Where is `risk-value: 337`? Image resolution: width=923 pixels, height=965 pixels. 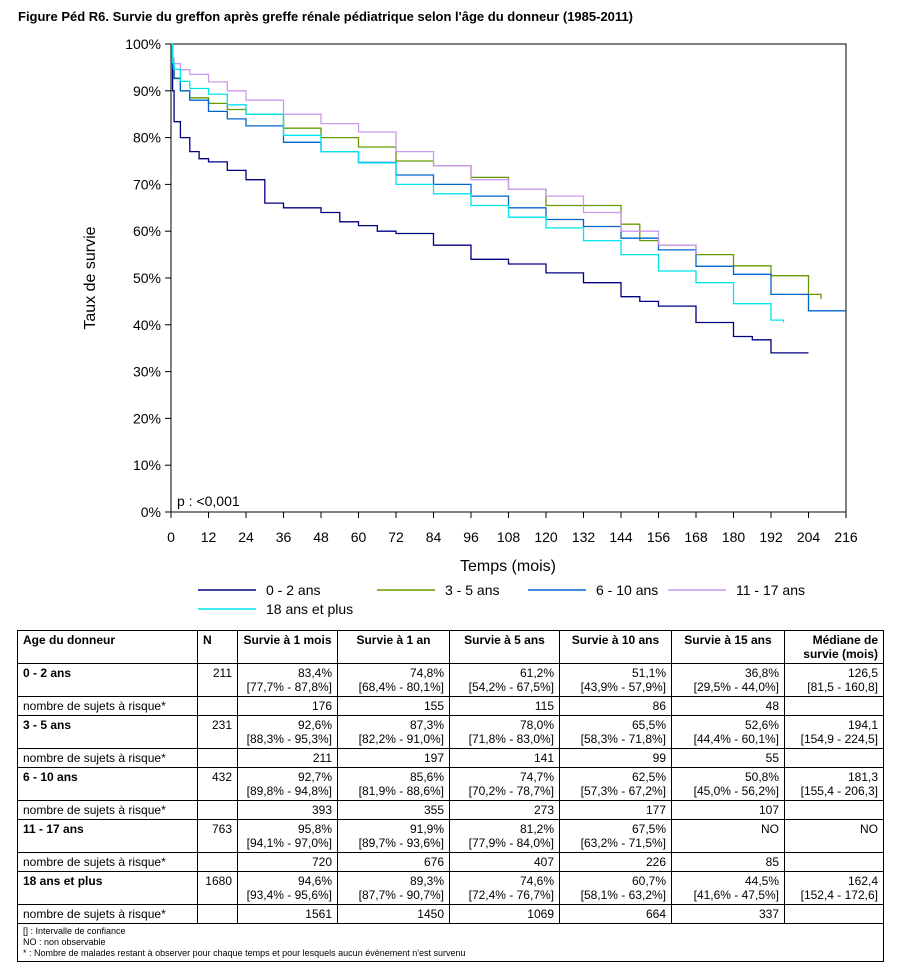 risk-value: 337 is located at coordinates (728, 914).